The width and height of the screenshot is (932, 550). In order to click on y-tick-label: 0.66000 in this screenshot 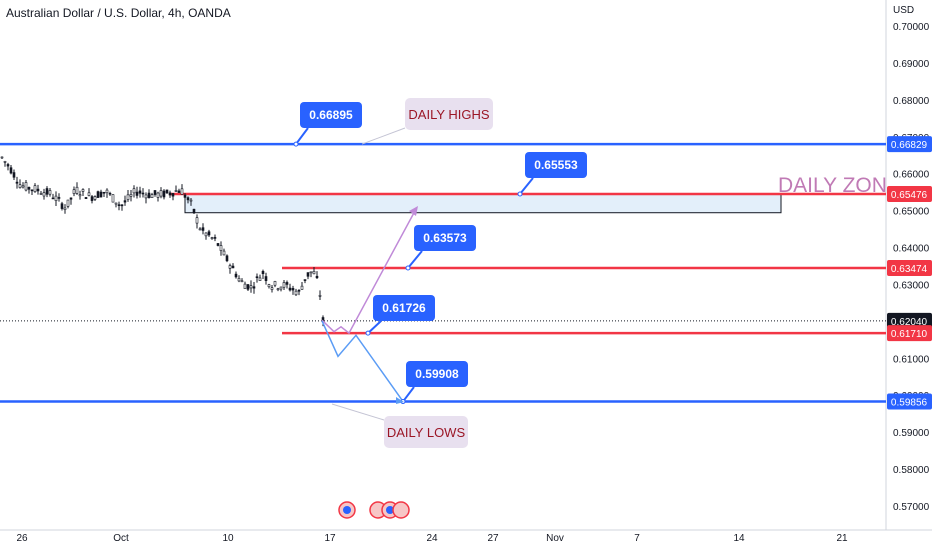, I will do `click(911, 175)`.